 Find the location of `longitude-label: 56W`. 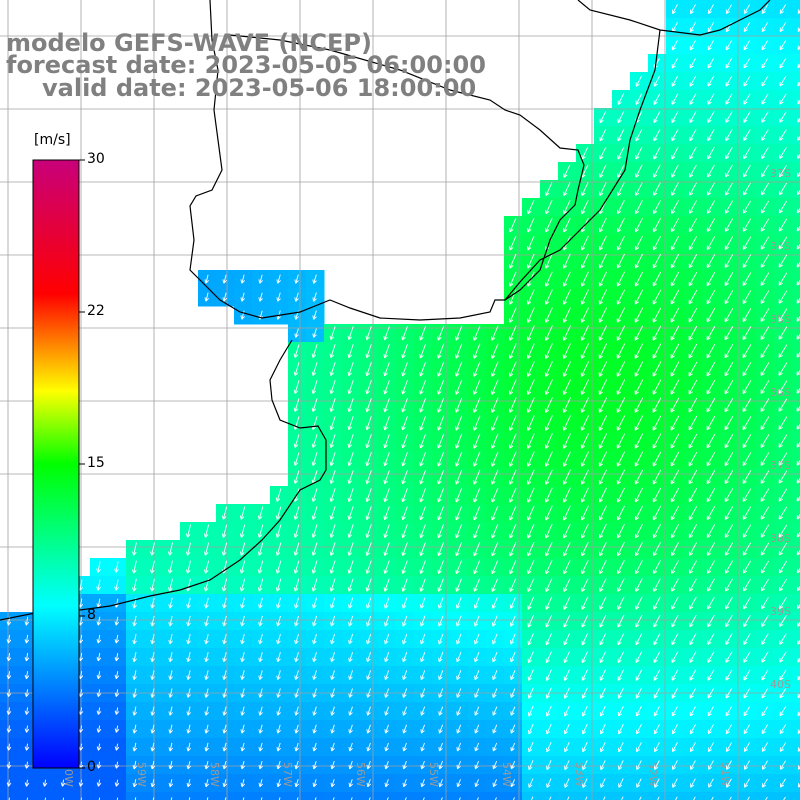

longitude-label: 56W is located at coordinates (360, 774).